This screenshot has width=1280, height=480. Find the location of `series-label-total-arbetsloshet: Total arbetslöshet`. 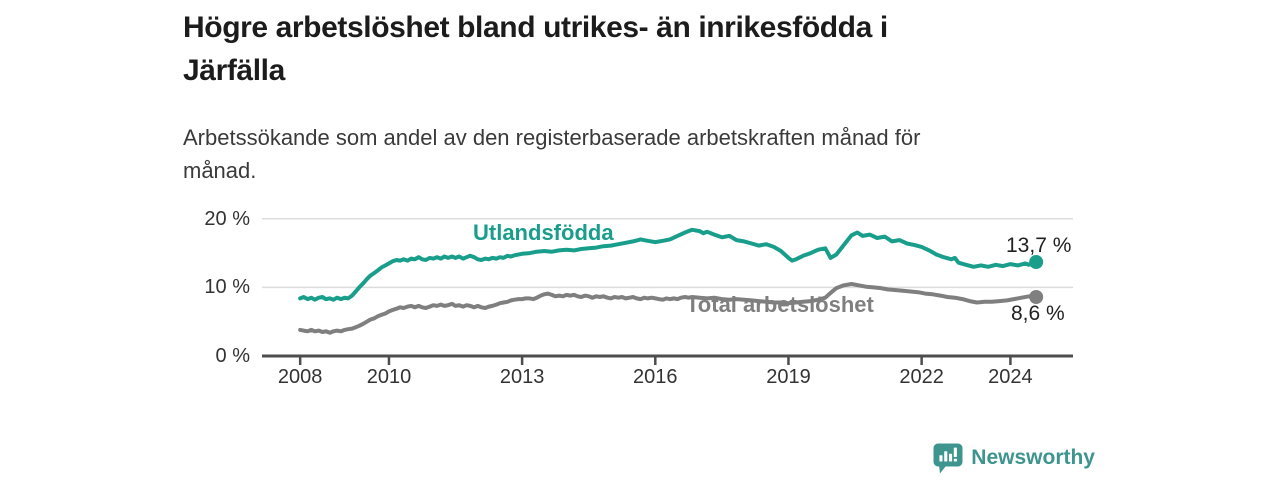

series-label-total-arbetsloshet: Total arbetslöshet is located at coordinates (780, 304).